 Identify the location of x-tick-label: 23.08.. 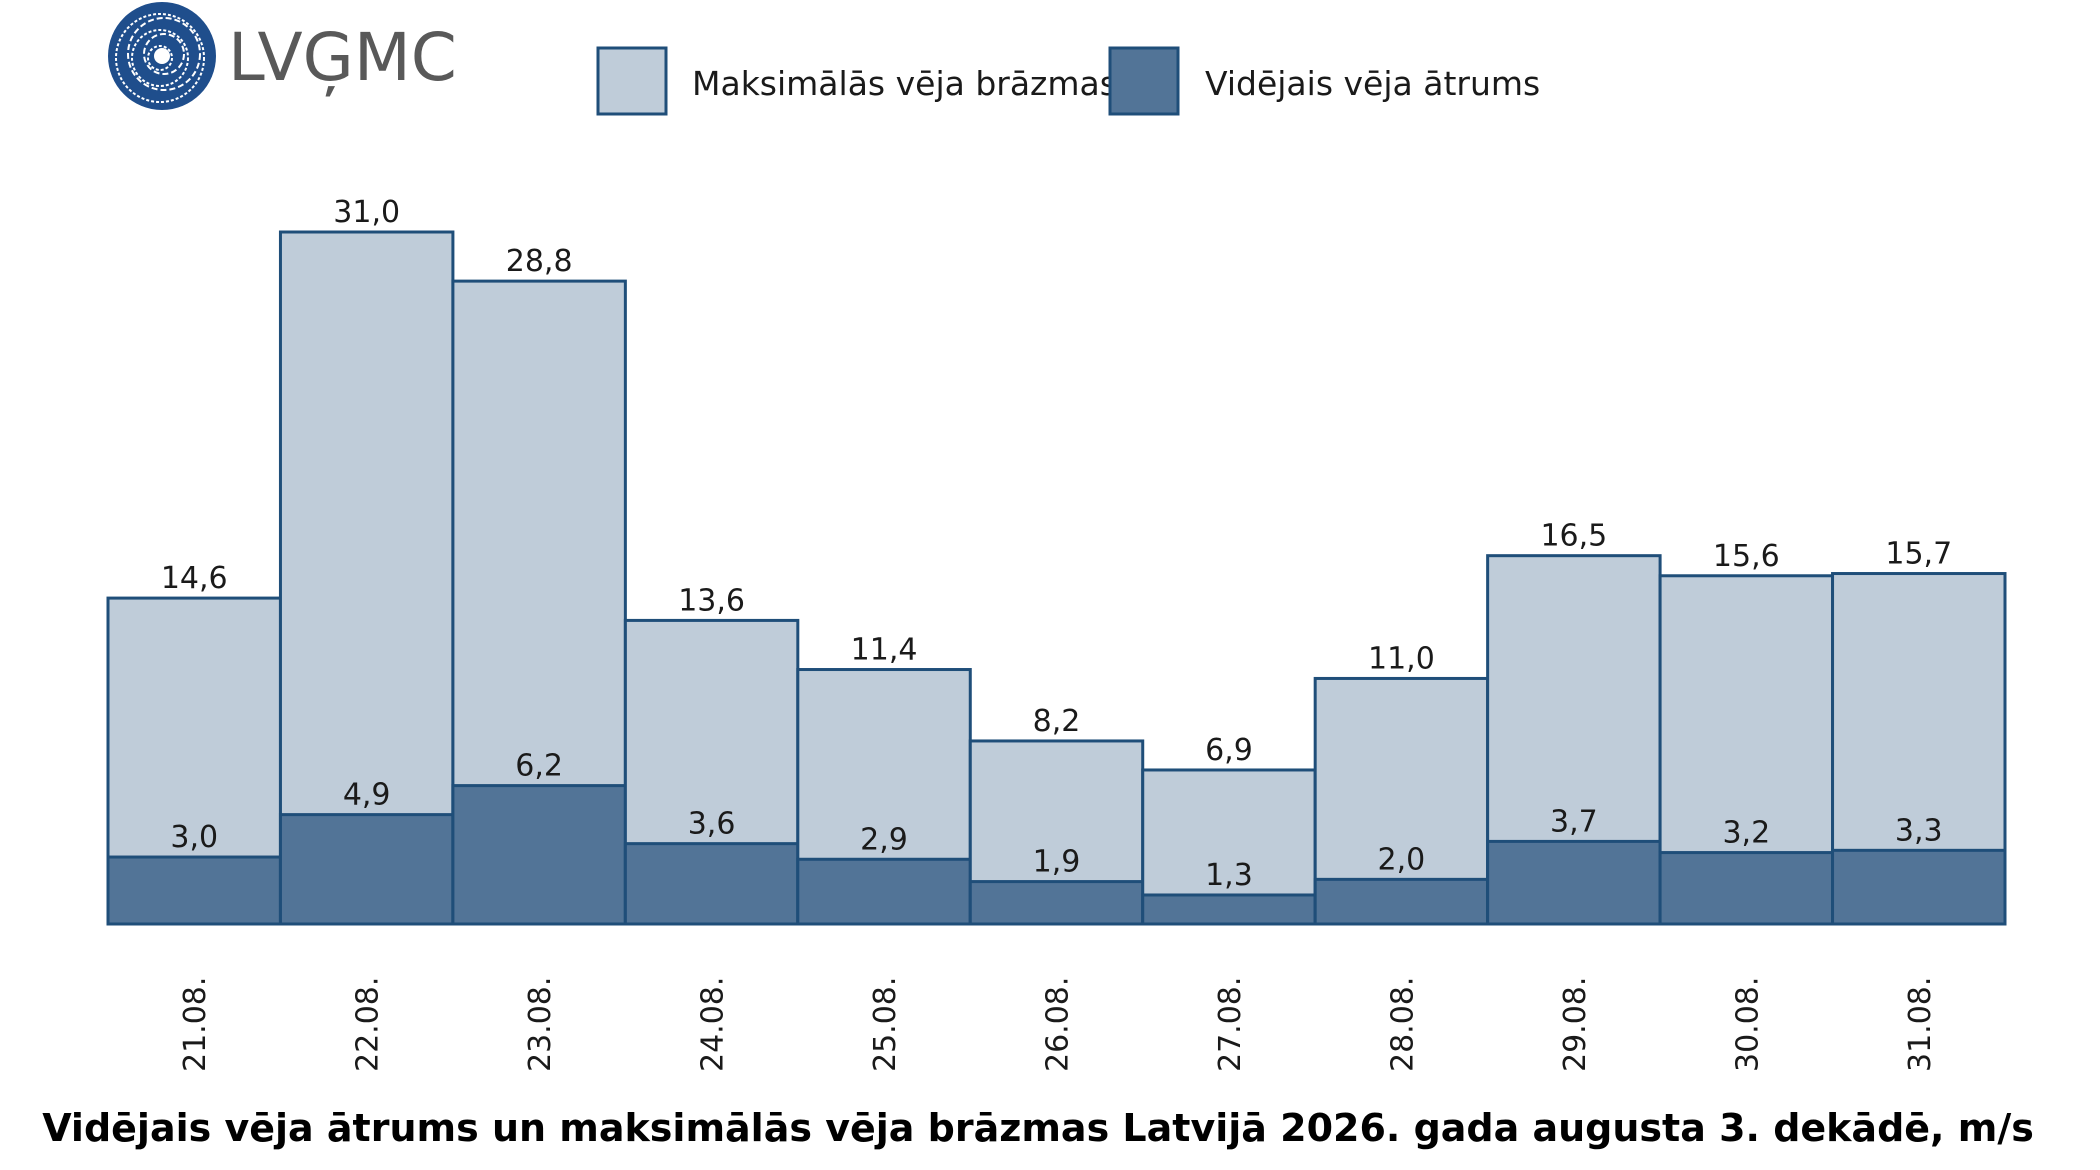
(540, 1024).